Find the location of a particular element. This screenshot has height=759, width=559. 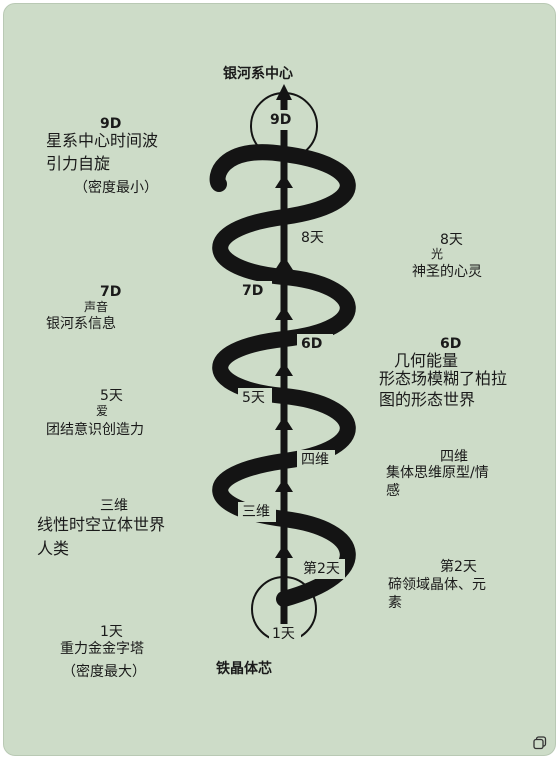

right-6d-line1: 几何能量 is located at coordinates (426, 360).